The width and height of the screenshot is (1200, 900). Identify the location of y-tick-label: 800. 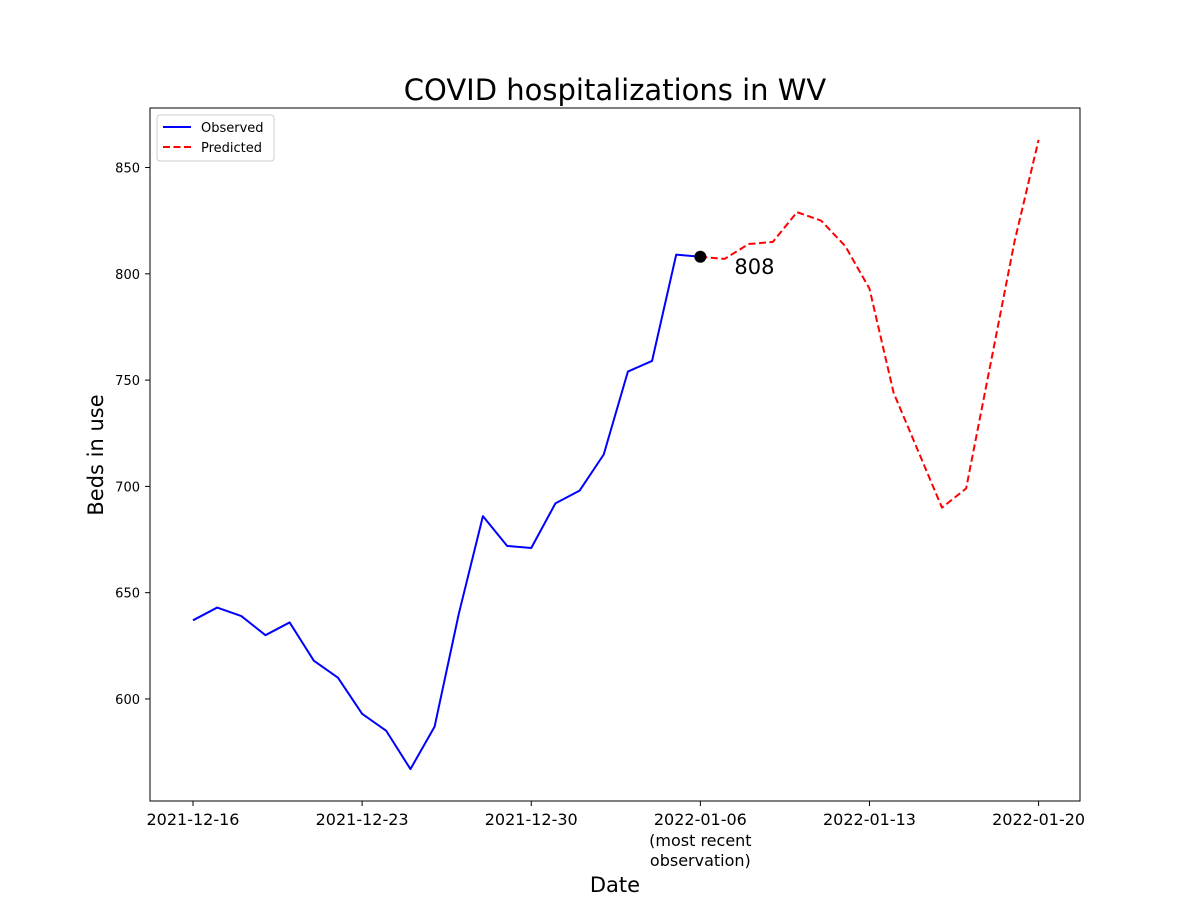
(127, 275).